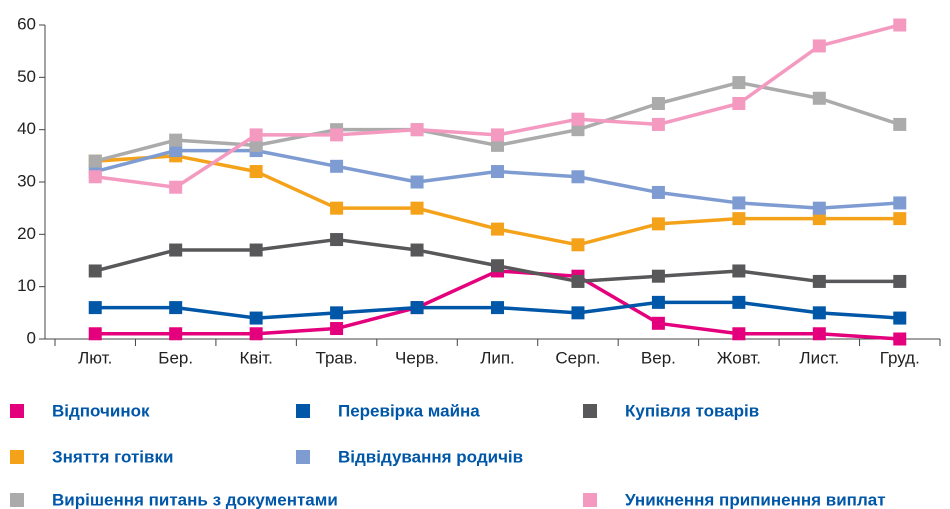 The image size is (950, 509). I want to click on y-tick-label: 60, so click(26, 23).